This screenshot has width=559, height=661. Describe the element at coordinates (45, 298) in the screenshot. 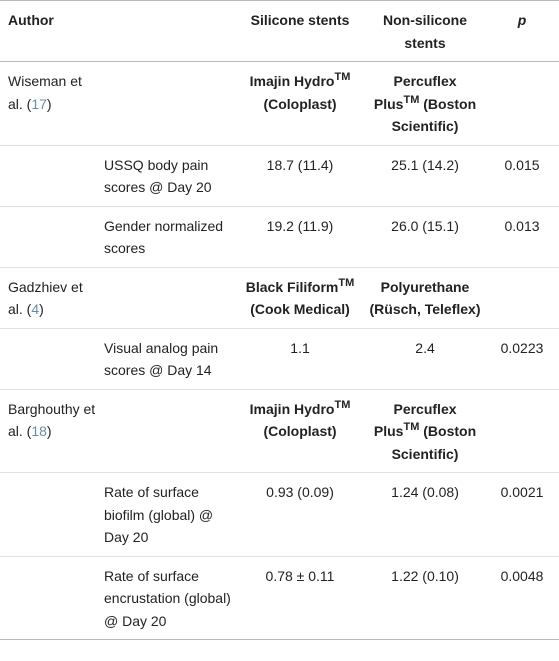

I see `author-name: Gadzhiev et al. (` at that location.